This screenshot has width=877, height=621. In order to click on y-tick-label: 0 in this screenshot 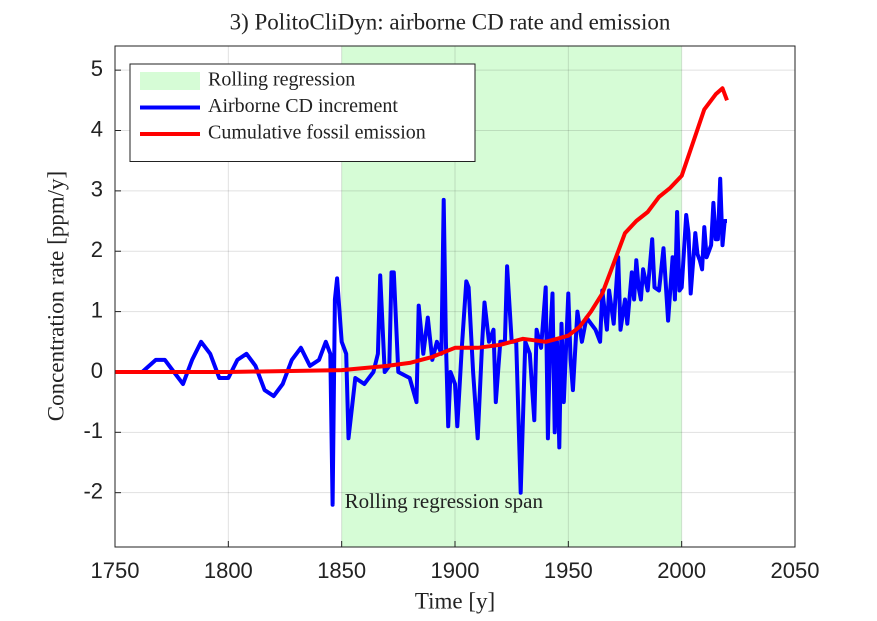, I will do `click(97, 370)`.